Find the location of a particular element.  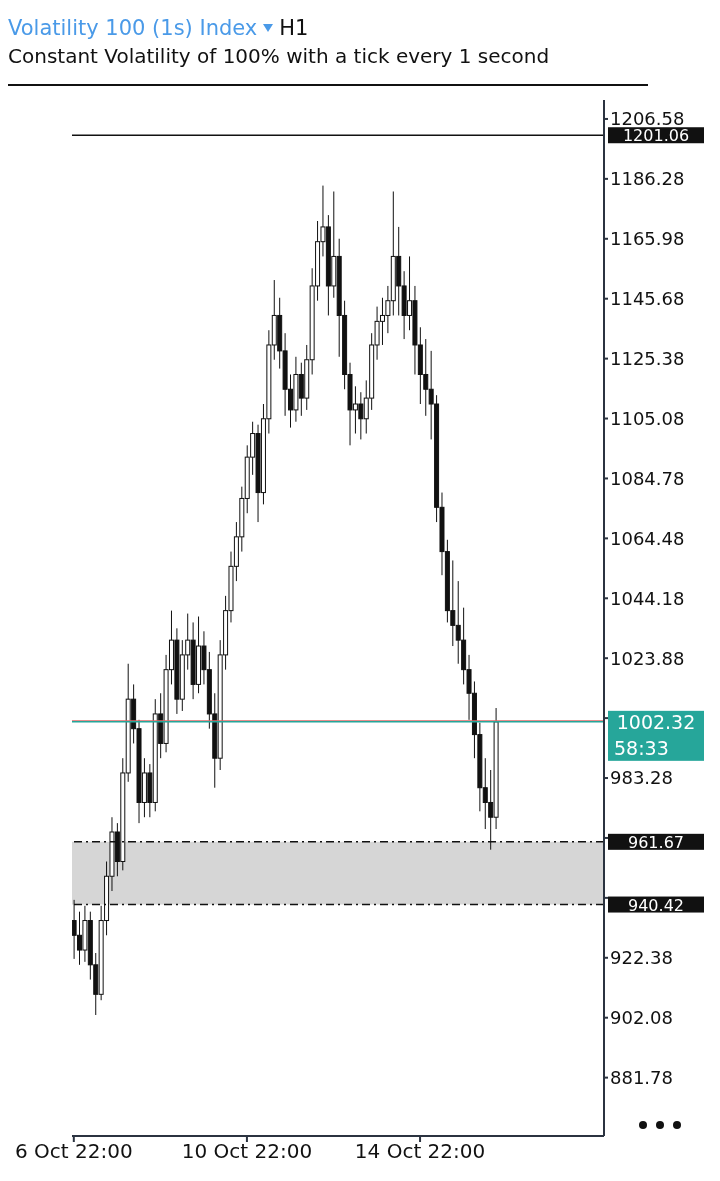

x-tick-label: 6 Oct 22:00 is located at coordinates (73, 1151).